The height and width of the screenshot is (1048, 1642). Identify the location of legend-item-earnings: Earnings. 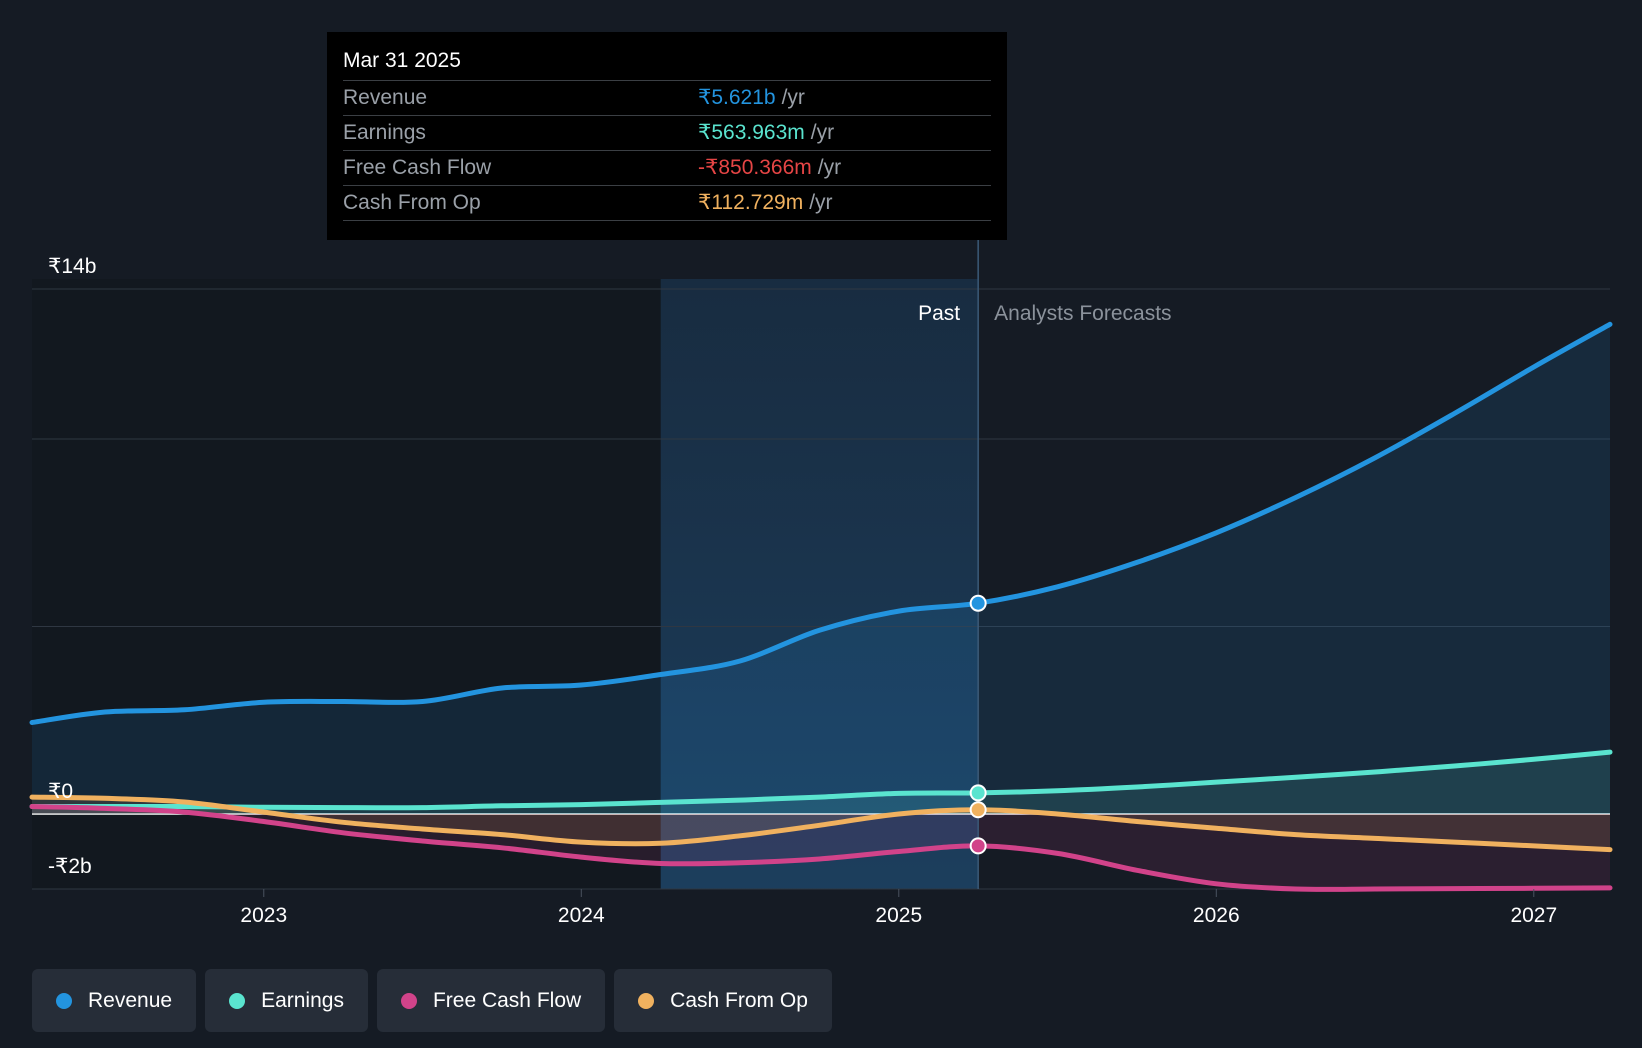
(286, 1000).